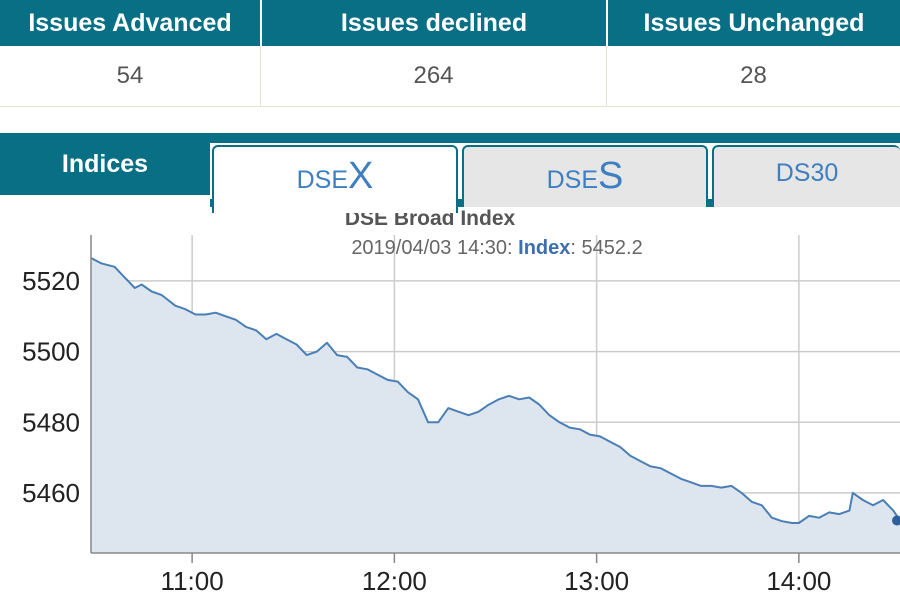 The image size is (900, 600). I want to click on tab-dsex-prefix: DSE, so click(322, 180).